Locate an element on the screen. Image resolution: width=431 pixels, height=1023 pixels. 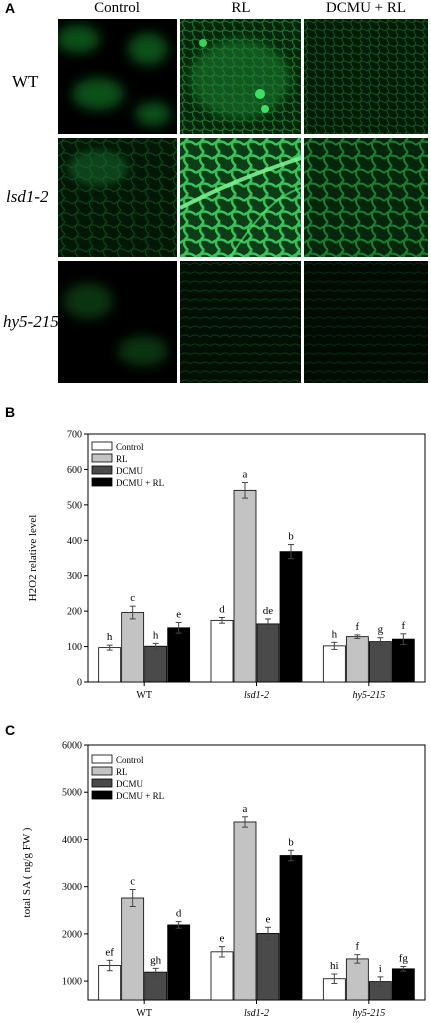
micrograph-hy5-215-dcmu-rl is located at coordinates (366, 322).